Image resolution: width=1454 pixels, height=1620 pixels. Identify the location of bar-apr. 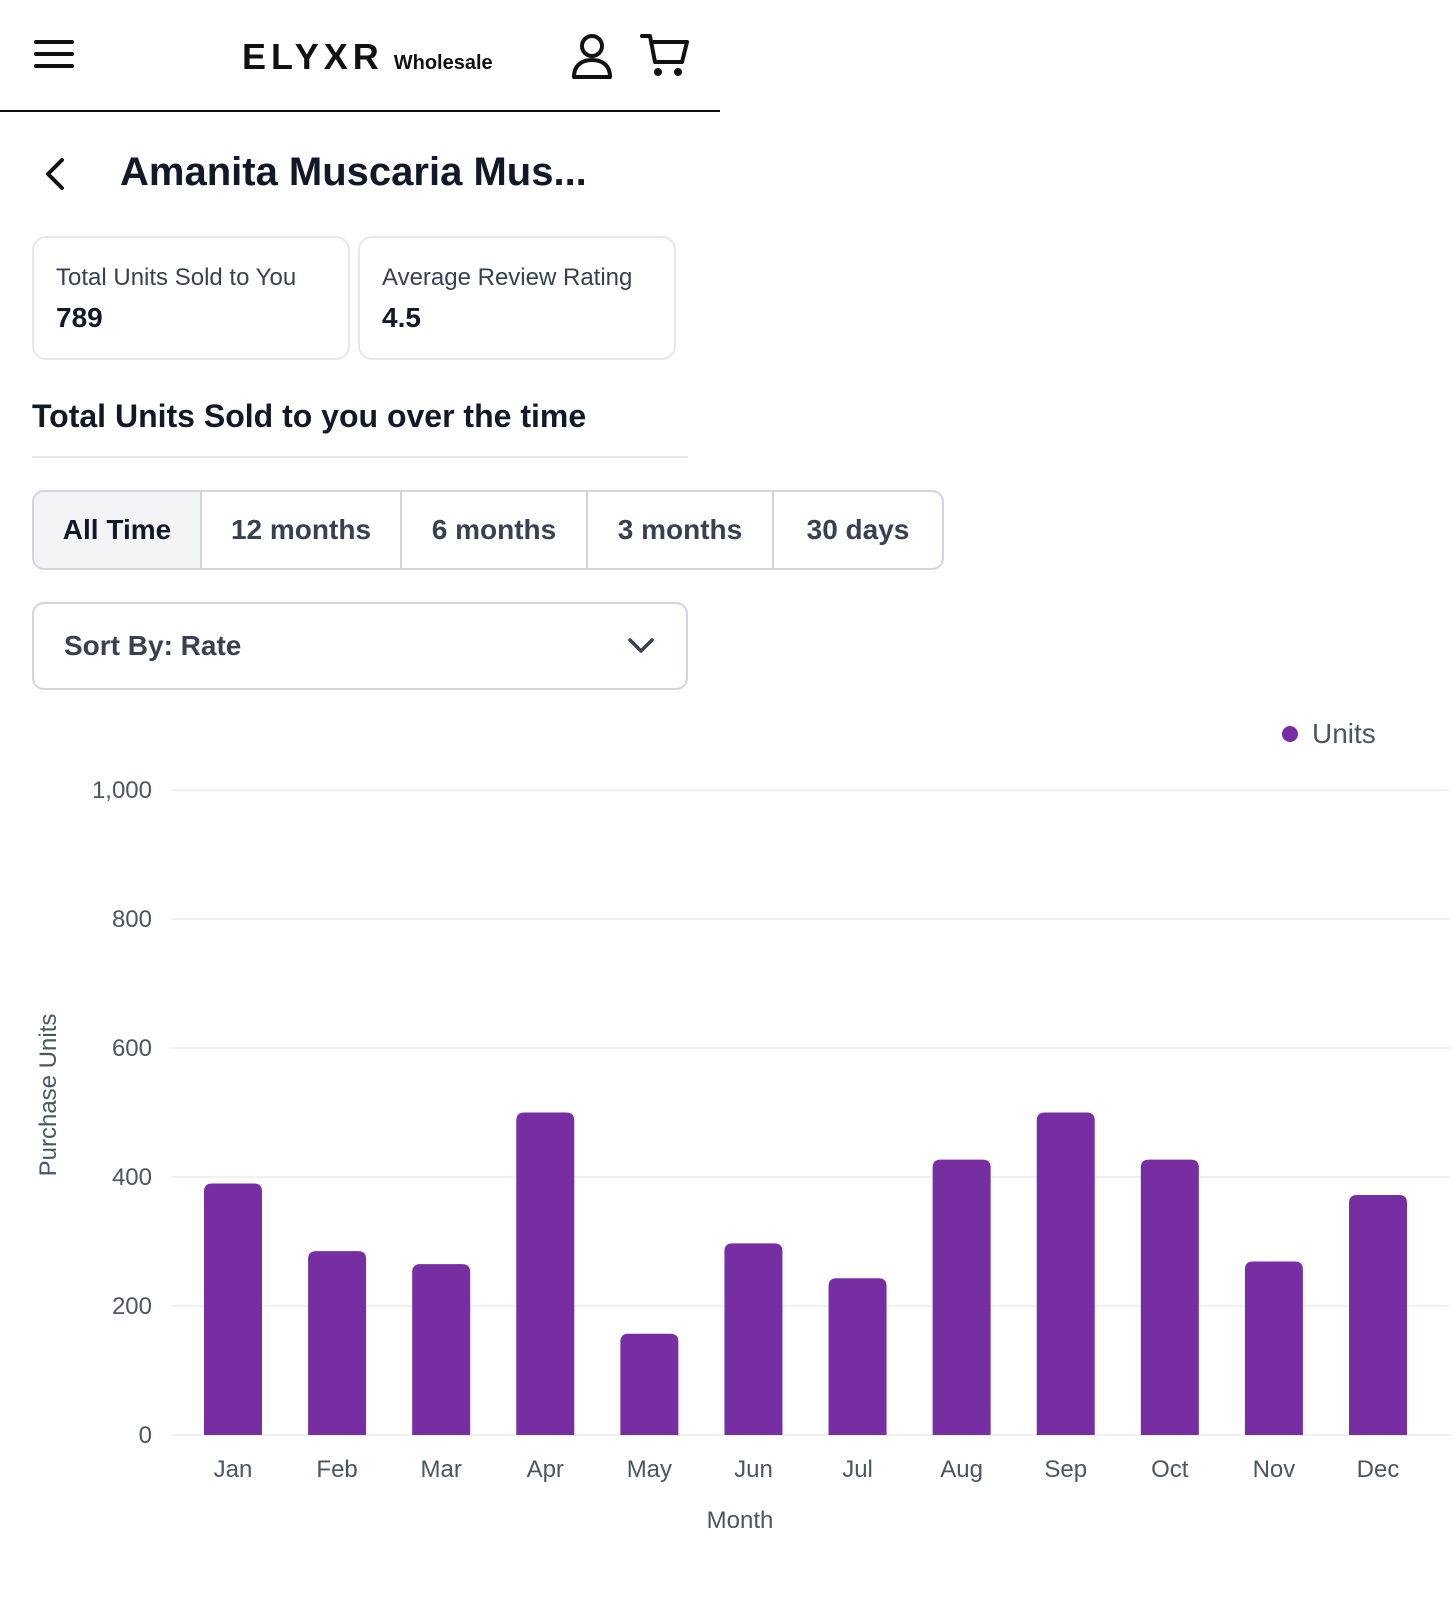
(545, 1273).